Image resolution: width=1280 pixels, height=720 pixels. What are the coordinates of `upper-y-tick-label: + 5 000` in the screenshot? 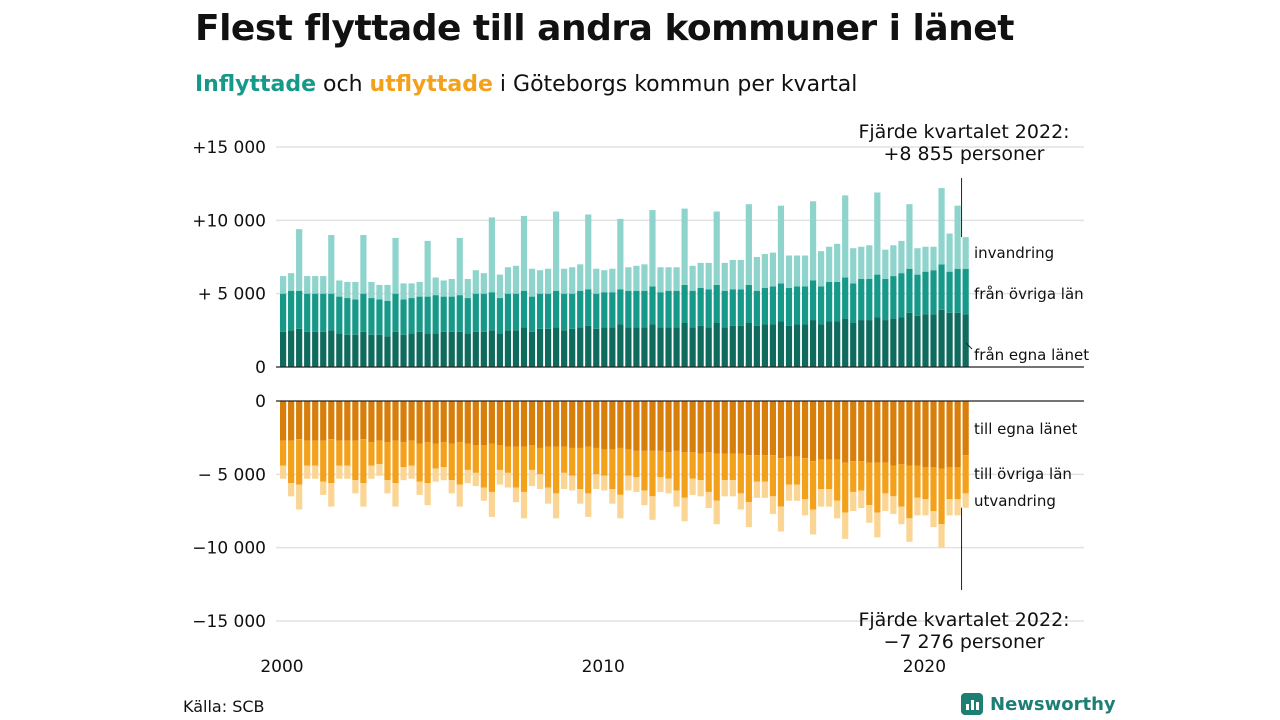 It's located at (232, 295).